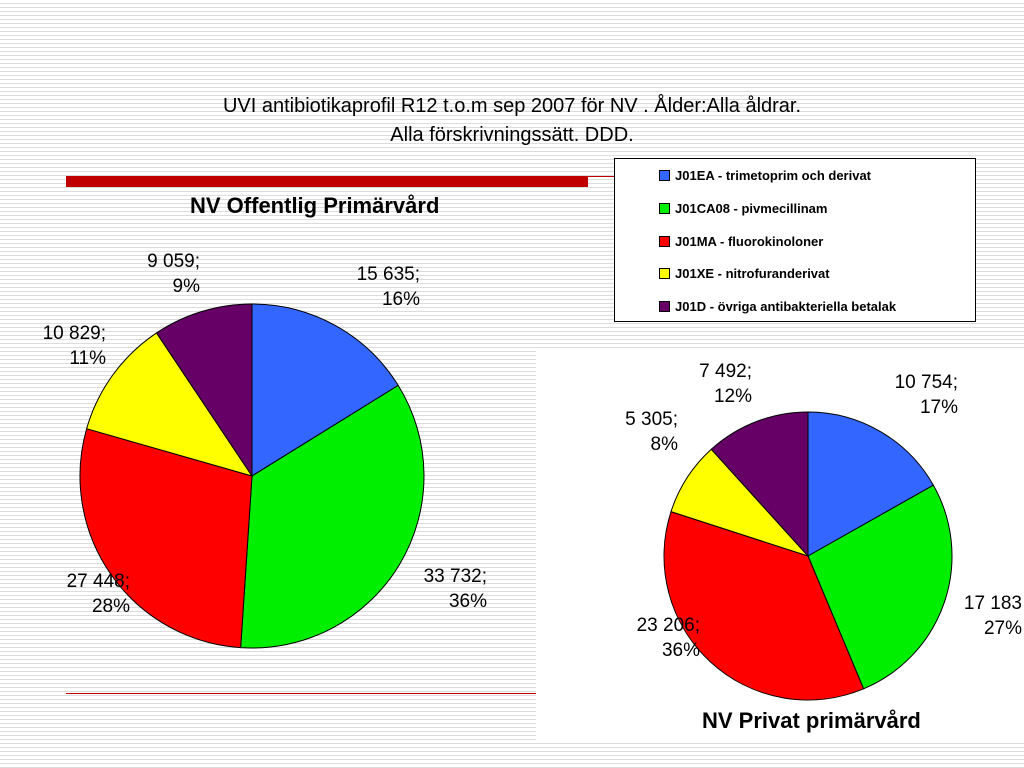  What do you see at coordinates (173, 274) in the screenshot?
I see `data-label: 9 059; 9%` at bounding box center [173, 274].